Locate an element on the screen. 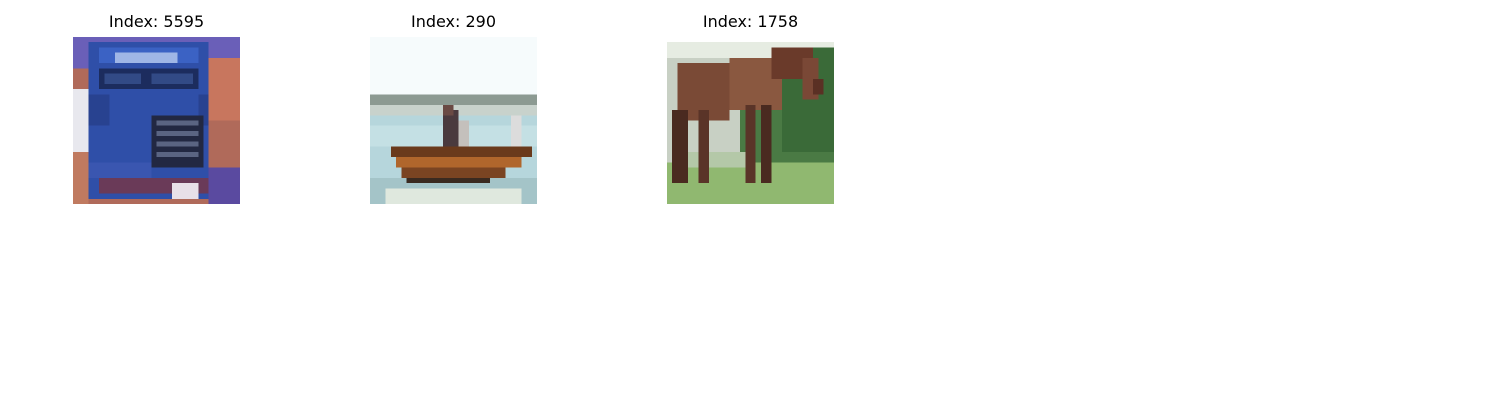  panel-title: Index: 5595 is located at coordinates (156, 21).